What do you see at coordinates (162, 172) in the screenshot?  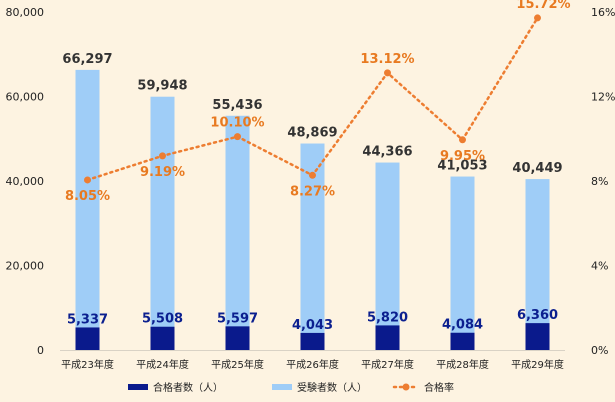 I see `label-rate: 9.19%` at bounding box center [162, 172].